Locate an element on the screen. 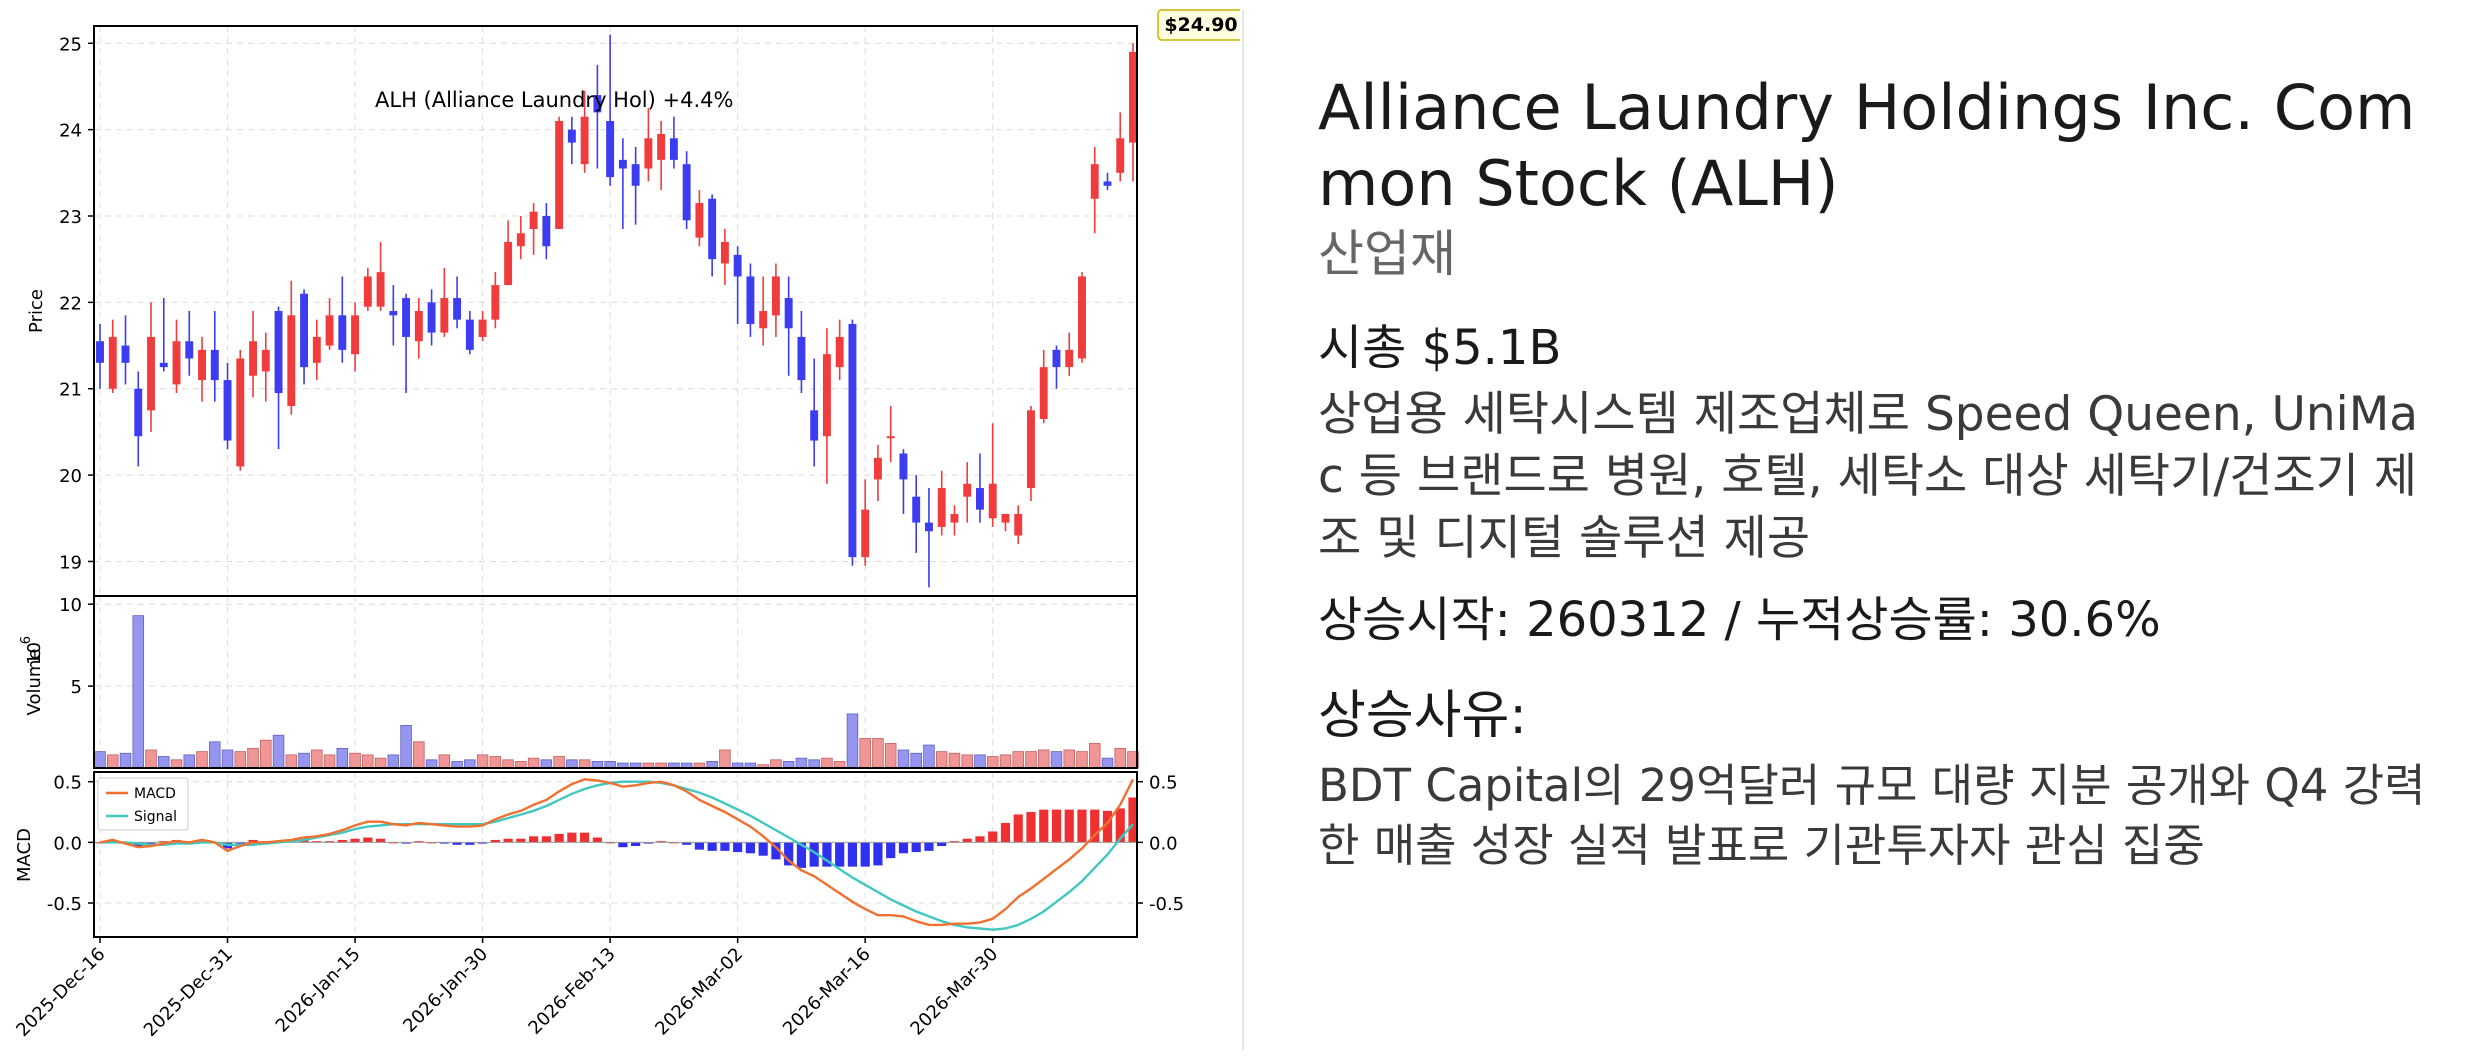 This screenshot has height=1062, width=2472. price-tick-label: 19 is located at coordinates (70, 562).